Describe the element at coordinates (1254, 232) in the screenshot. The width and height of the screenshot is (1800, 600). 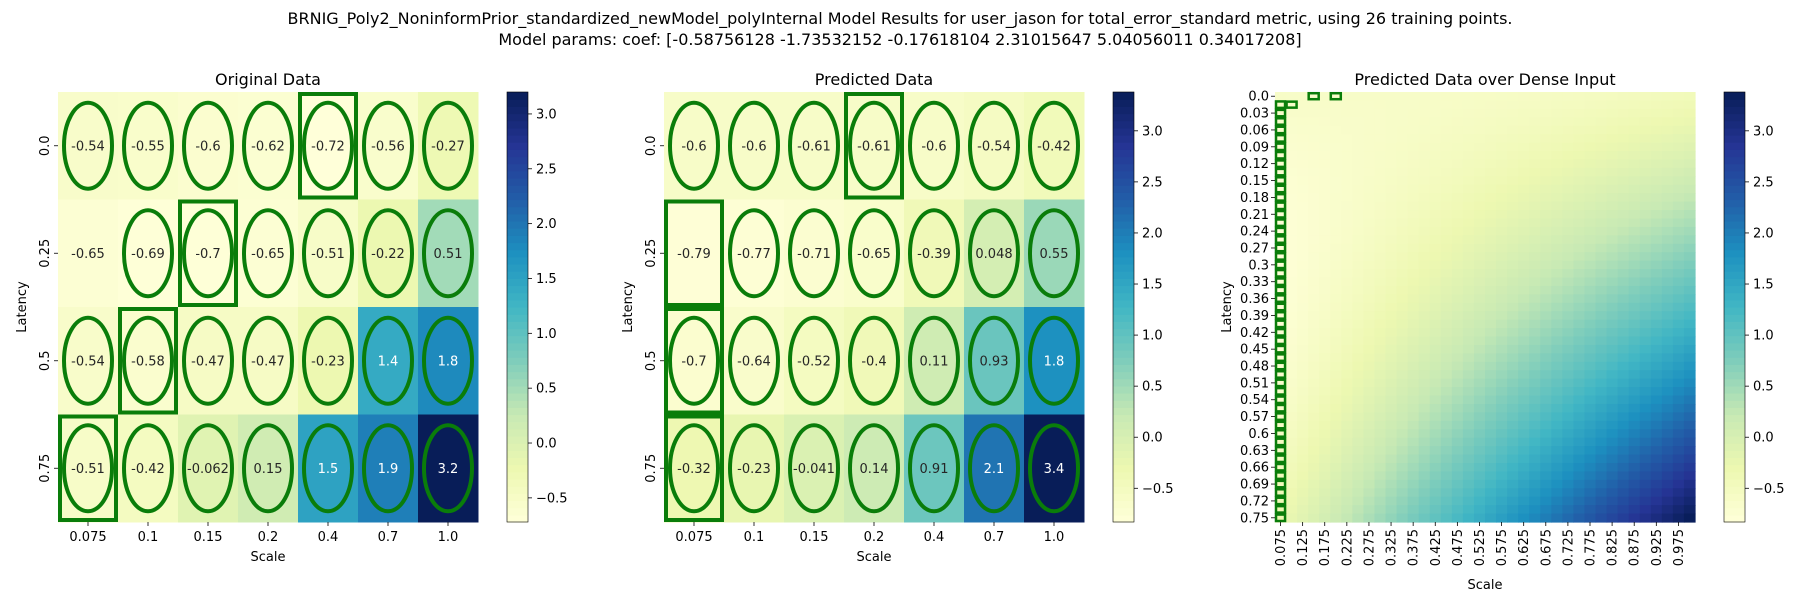
I see `y-tick-label: 0.24` at that location.